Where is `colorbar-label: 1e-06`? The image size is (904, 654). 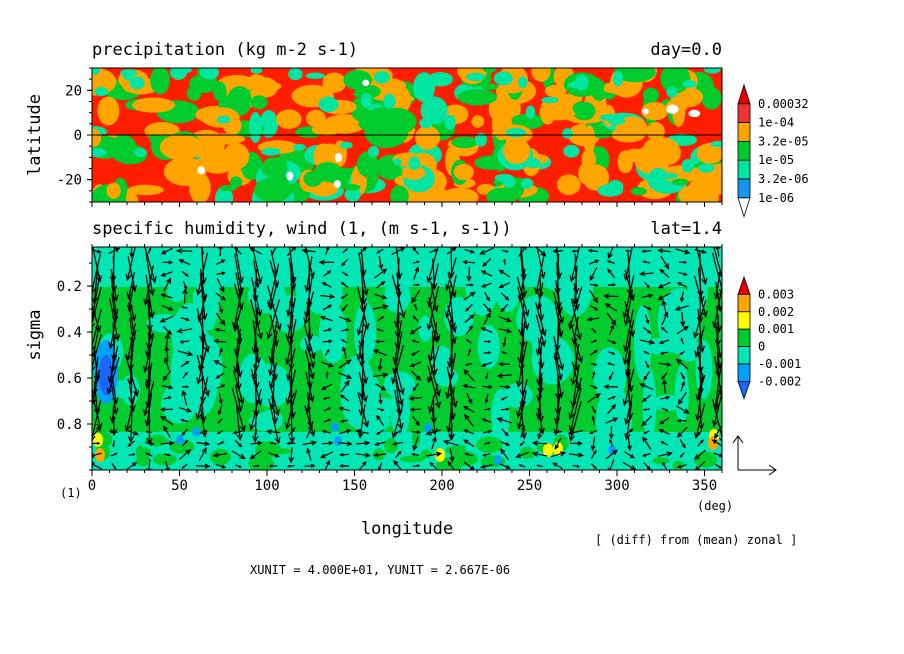 colorbar-label: 1e-06 is located at coordinates (776, 198).